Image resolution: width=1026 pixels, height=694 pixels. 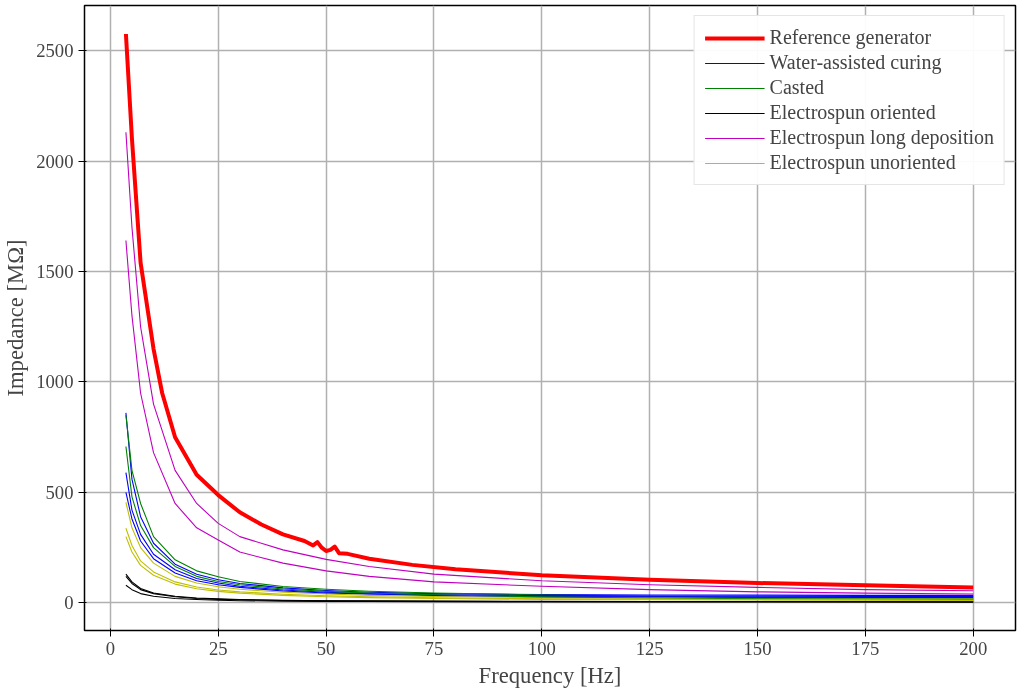 I want to click on y-tick-label: 0, so click(x=69, y=603).